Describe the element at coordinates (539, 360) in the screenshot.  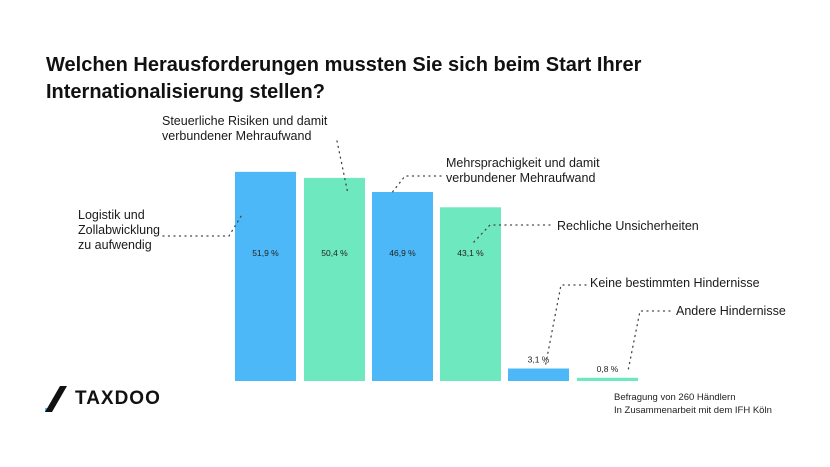
I see `value-label-5: 3,1 %` at that location.